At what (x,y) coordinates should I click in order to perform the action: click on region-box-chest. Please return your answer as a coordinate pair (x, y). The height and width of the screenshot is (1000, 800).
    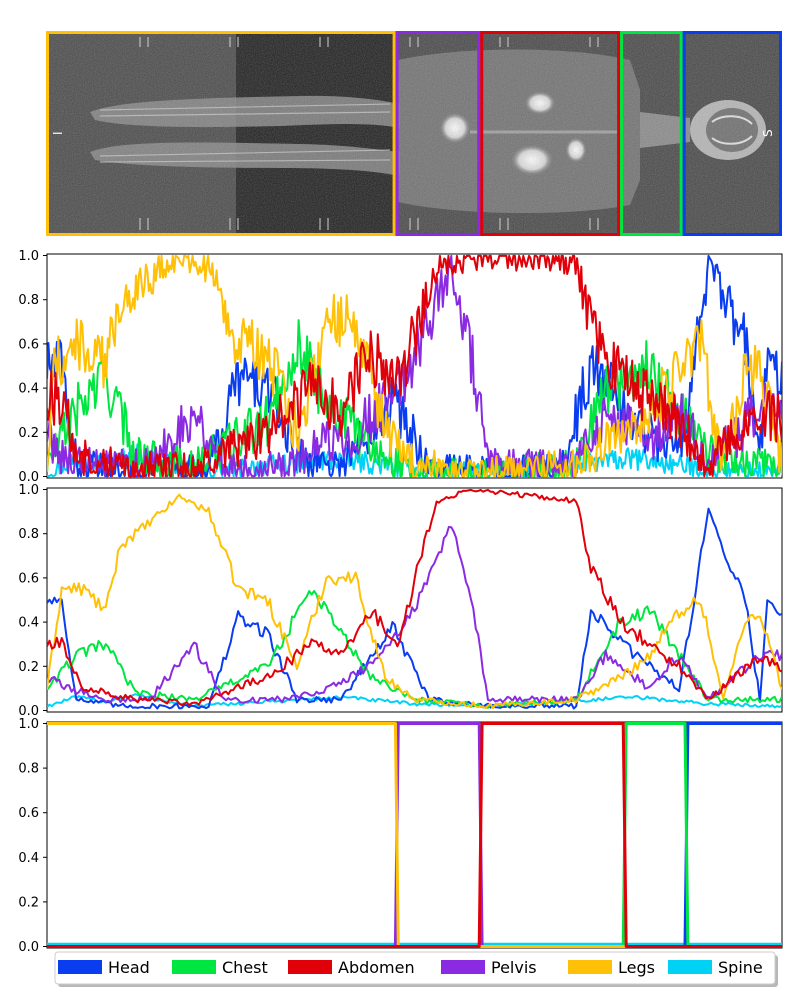
    Looking at the image, I should click on (651, 133).